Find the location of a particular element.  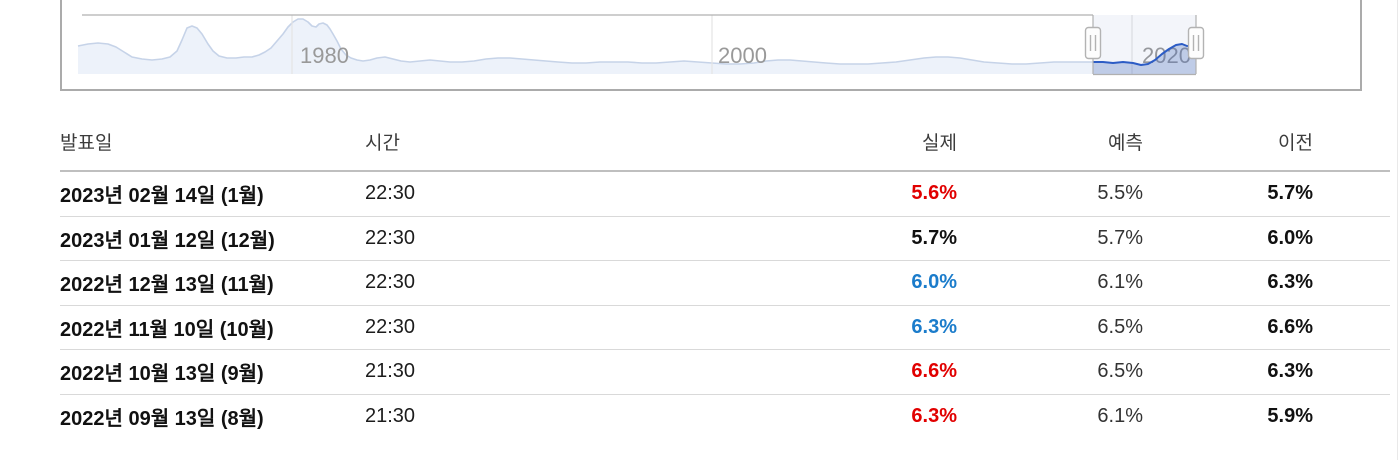

forecast-cell: 5.7% is located at coordinates (1120, 237).